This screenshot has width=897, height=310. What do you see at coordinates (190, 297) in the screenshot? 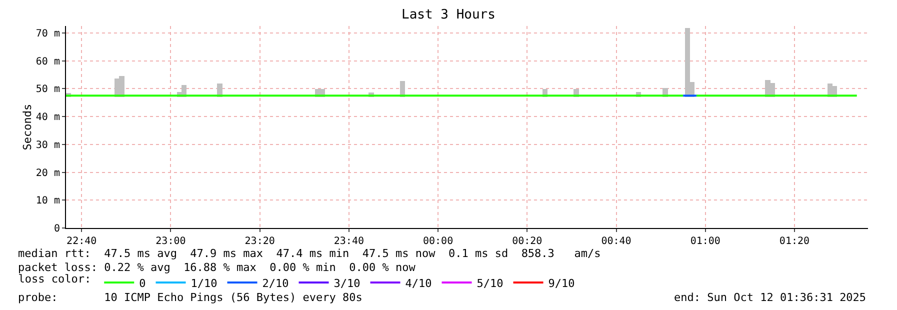
I see `text: probe: 10 ICMP Echo Pings (56 Bytes) every 80s` at bounding box center [190, 297].